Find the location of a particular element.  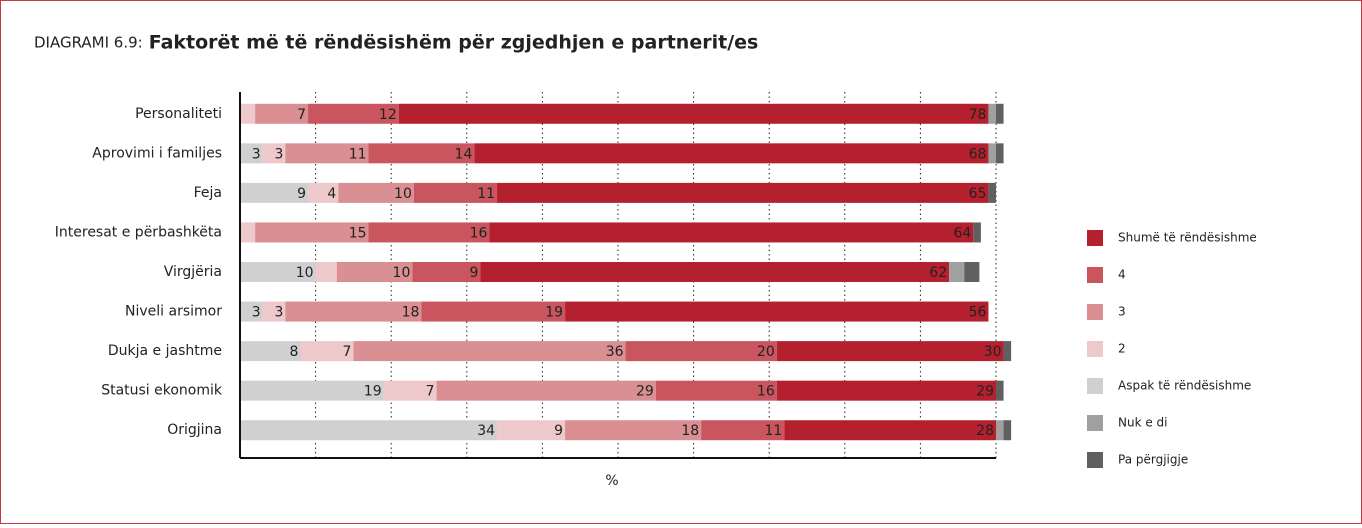

y-tick-label: Virgjëria is located at coordinates (193, 272).